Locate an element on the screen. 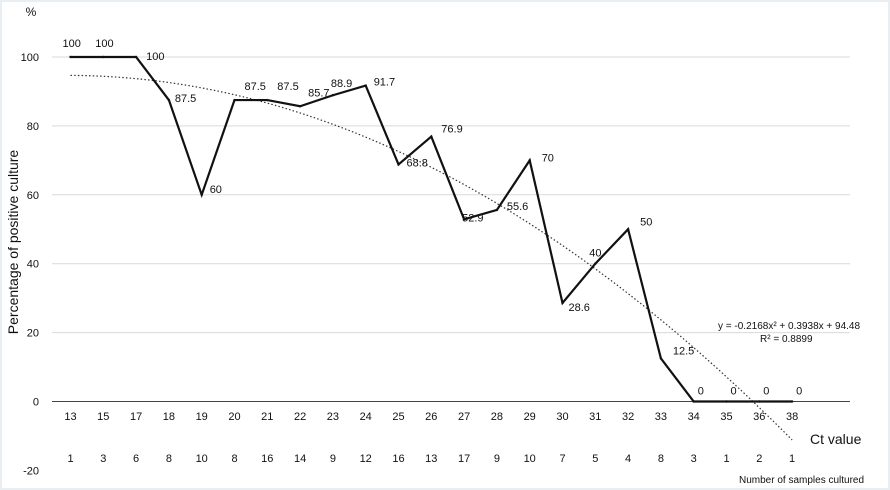 This screenshot has width=890, height=490. x-axis-title: Ct value is located at coordinates (836, 439).